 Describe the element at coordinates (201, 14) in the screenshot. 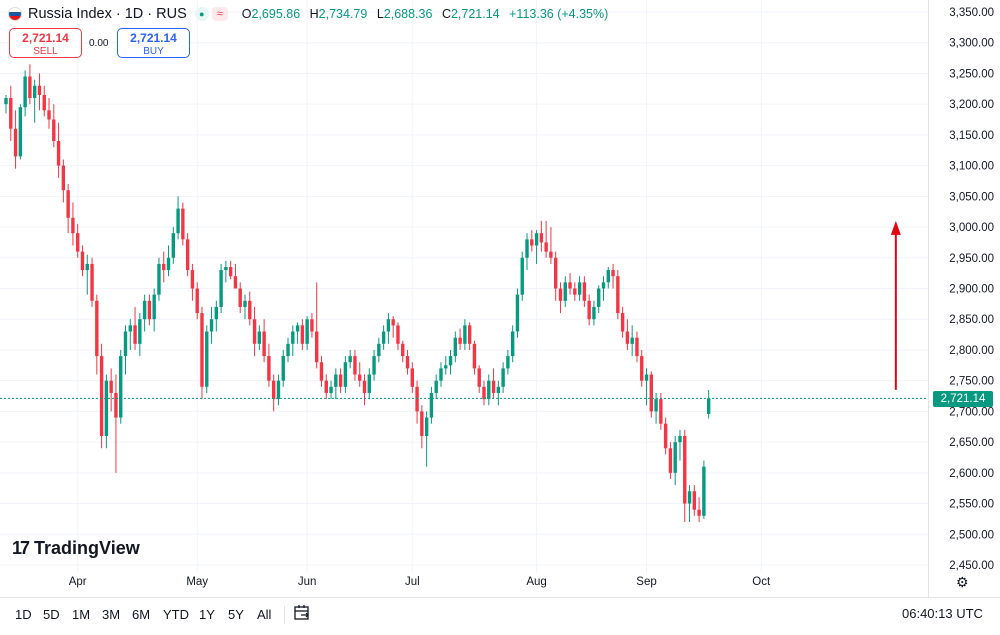

I see `eye-icon: ●` at that location.